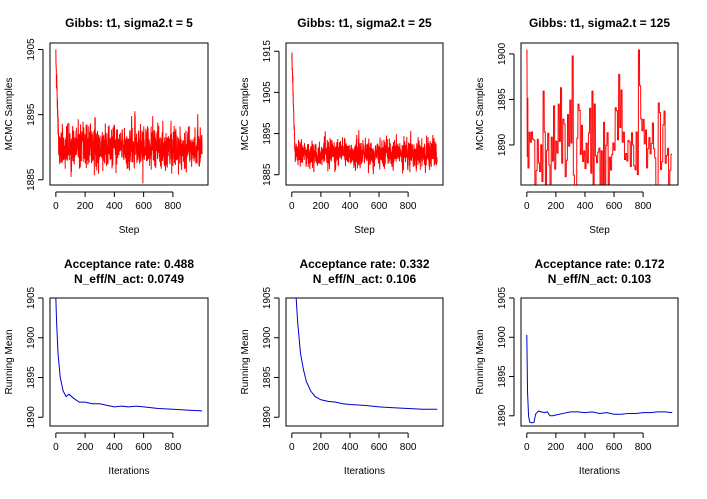 Image resolution: width=707 pixels, height=499 pixels. What do you see at coordinates (271, 113) in the screenshot?
I see `y-axis: 1885 1895 1905 1915` at bounding box center [271, 113].